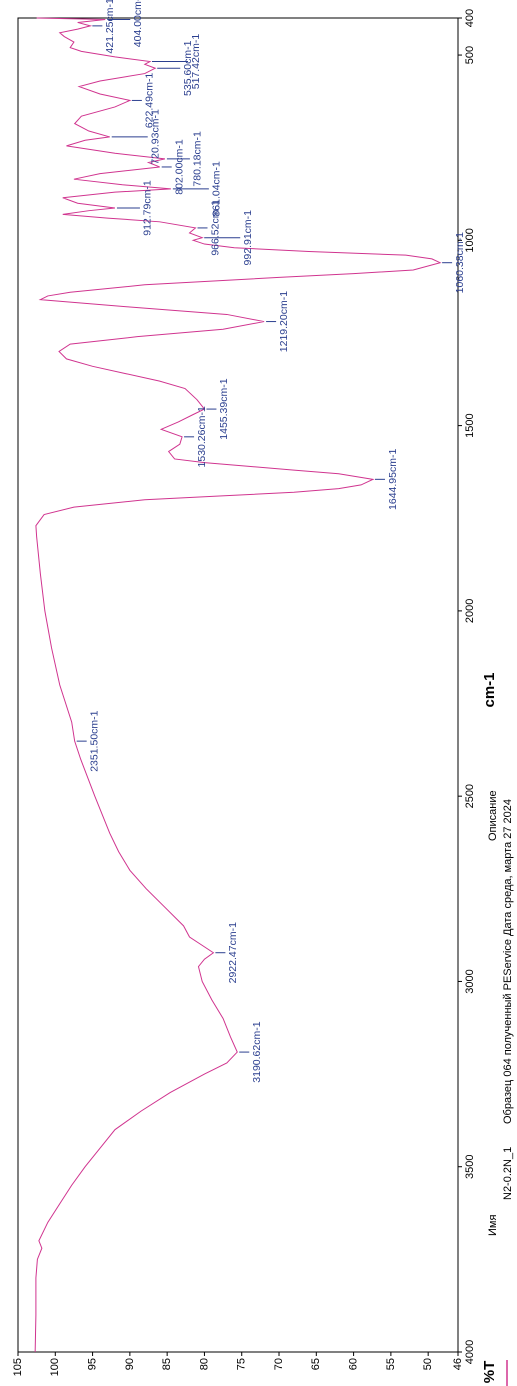 The height and width of the screenshot is (1386, 517). I want to click on peak-label: 622.49cm-1, so click(150, 101).